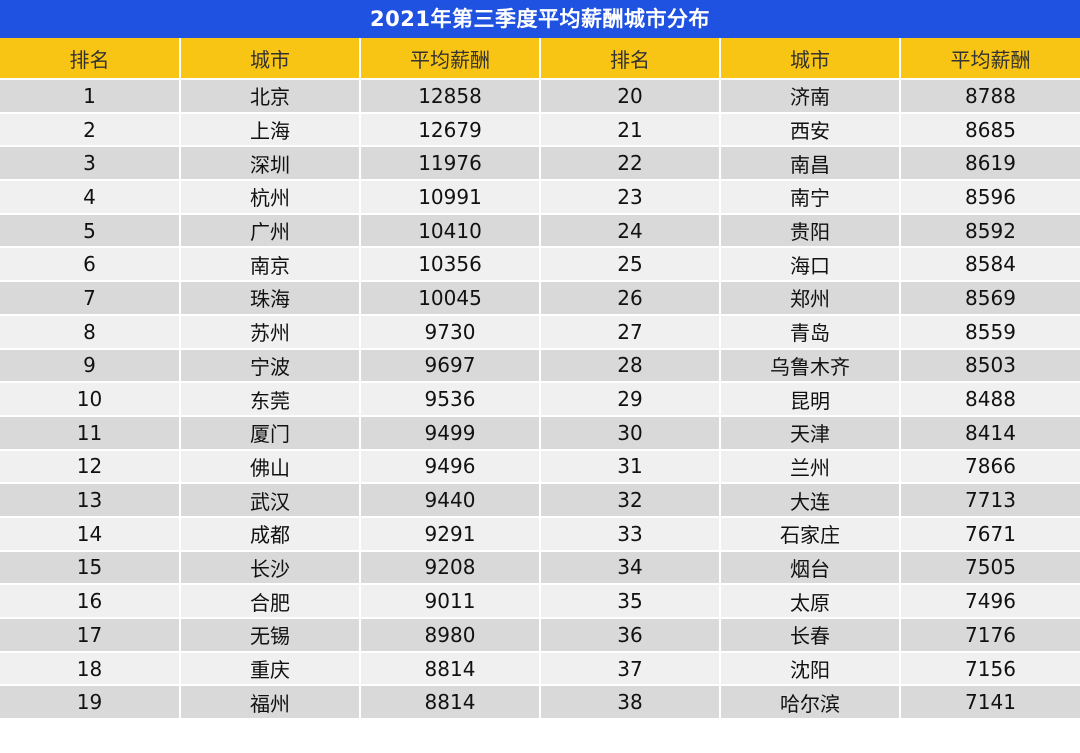 This screenshot has height=753, width=1080. What do you see at coordinates (809, 231) in the screenshot?
I see `city-cell-right: 贵阳` at bounding box center [809, 231].